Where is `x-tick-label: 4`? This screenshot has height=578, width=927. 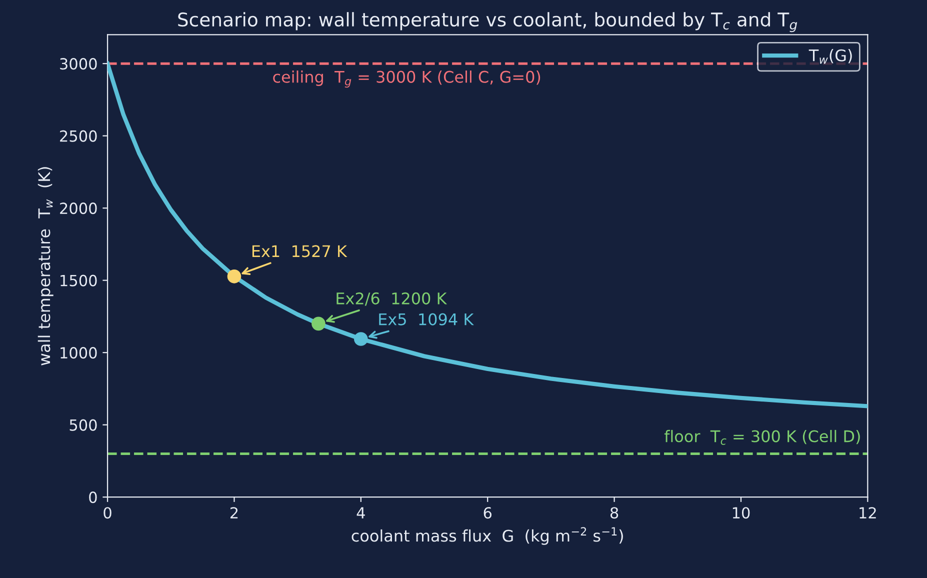
x-tick-label: 4 is located at coordinates (360, 512).